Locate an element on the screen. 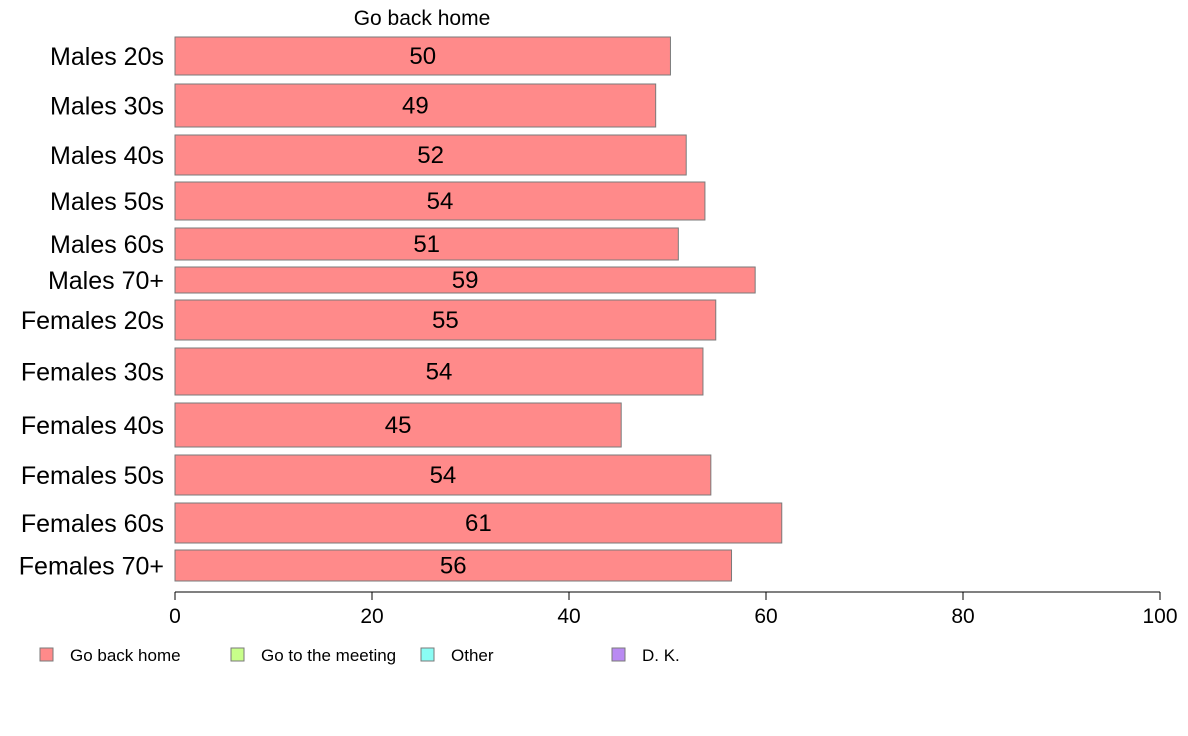  bar-value-label: 55 is located at coordinates (445, 320).